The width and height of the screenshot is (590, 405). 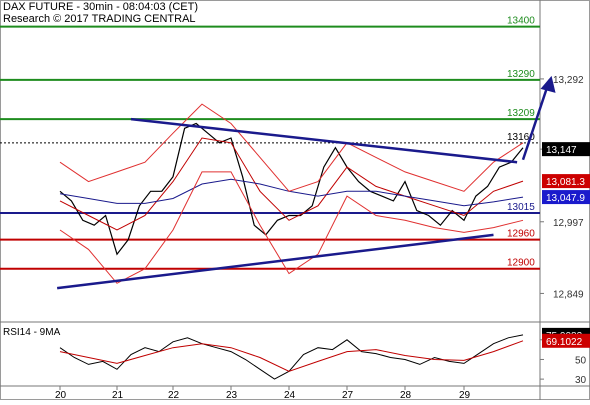 I want to click on x-tick-label: 29, so click(x=465, y=395).